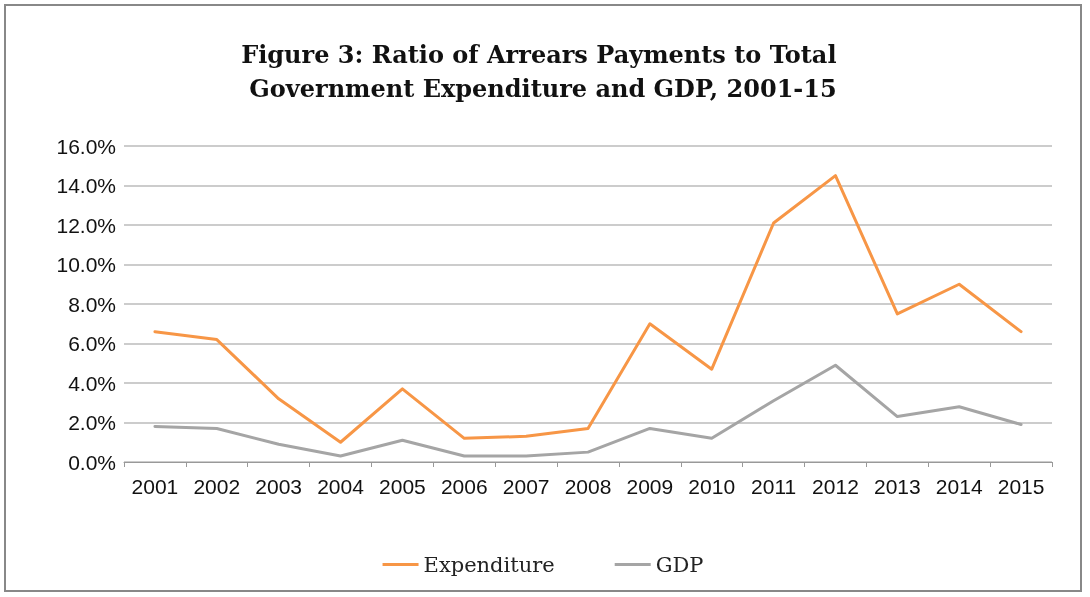  I want to click on x-tick-label: 2014, so click(959, 486).